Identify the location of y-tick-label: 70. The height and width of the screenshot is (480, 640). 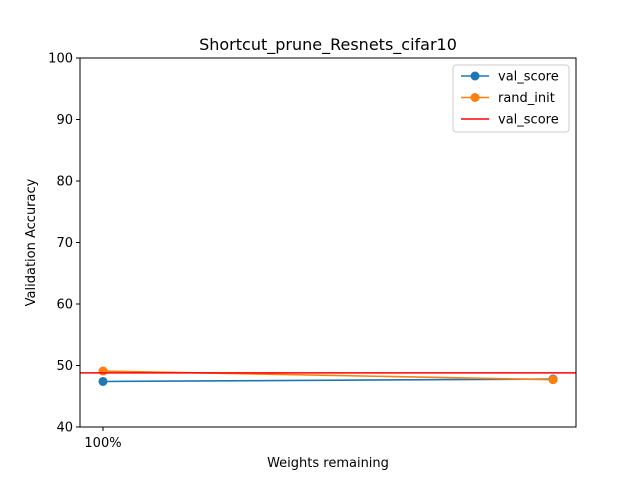
(64, 243).